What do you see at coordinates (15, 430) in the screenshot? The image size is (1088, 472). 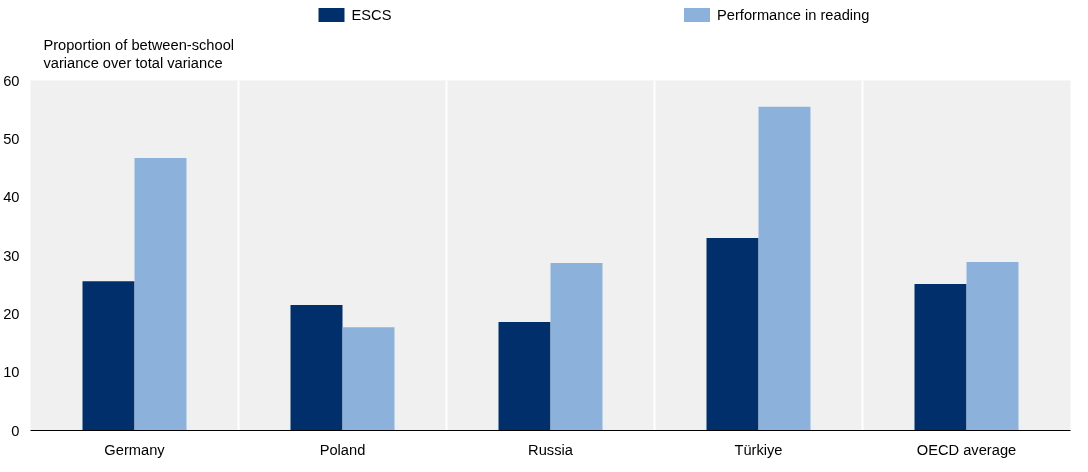 I see `y-tick-label: 0` at bounding box center [15, 430].